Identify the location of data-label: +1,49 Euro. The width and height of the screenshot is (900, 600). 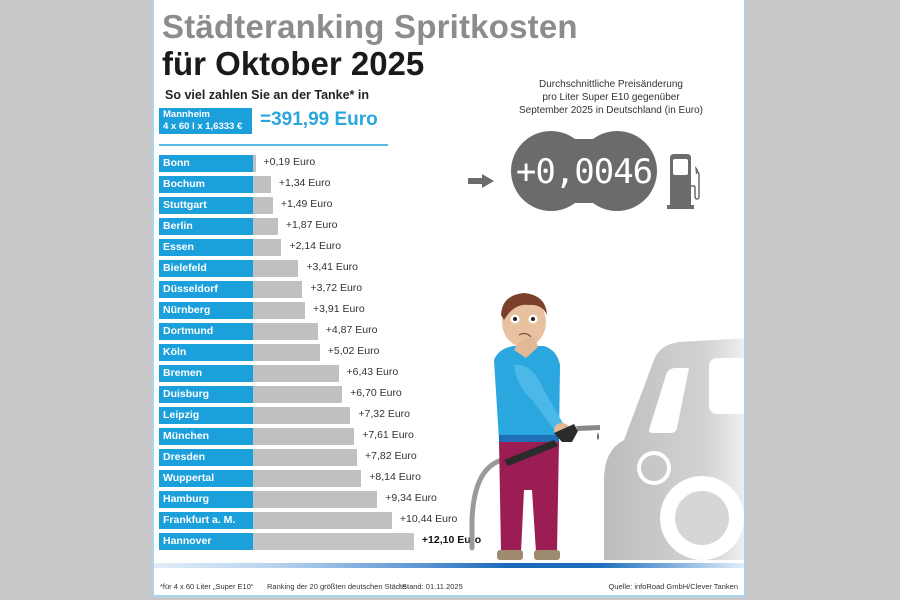
(306, 204).